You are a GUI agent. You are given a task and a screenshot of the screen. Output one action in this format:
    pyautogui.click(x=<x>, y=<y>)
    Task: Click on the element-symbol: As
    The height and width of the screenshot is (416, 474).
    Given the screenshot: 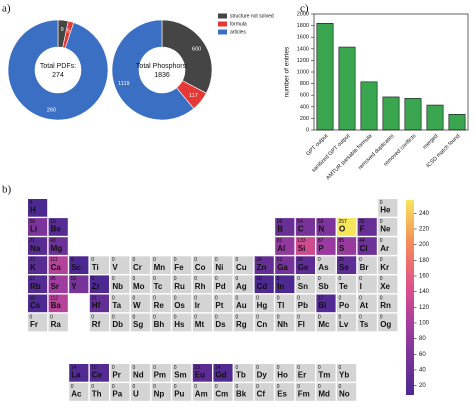 What is the action you would take?
    pyautogui.click(x=323, y=267)
    